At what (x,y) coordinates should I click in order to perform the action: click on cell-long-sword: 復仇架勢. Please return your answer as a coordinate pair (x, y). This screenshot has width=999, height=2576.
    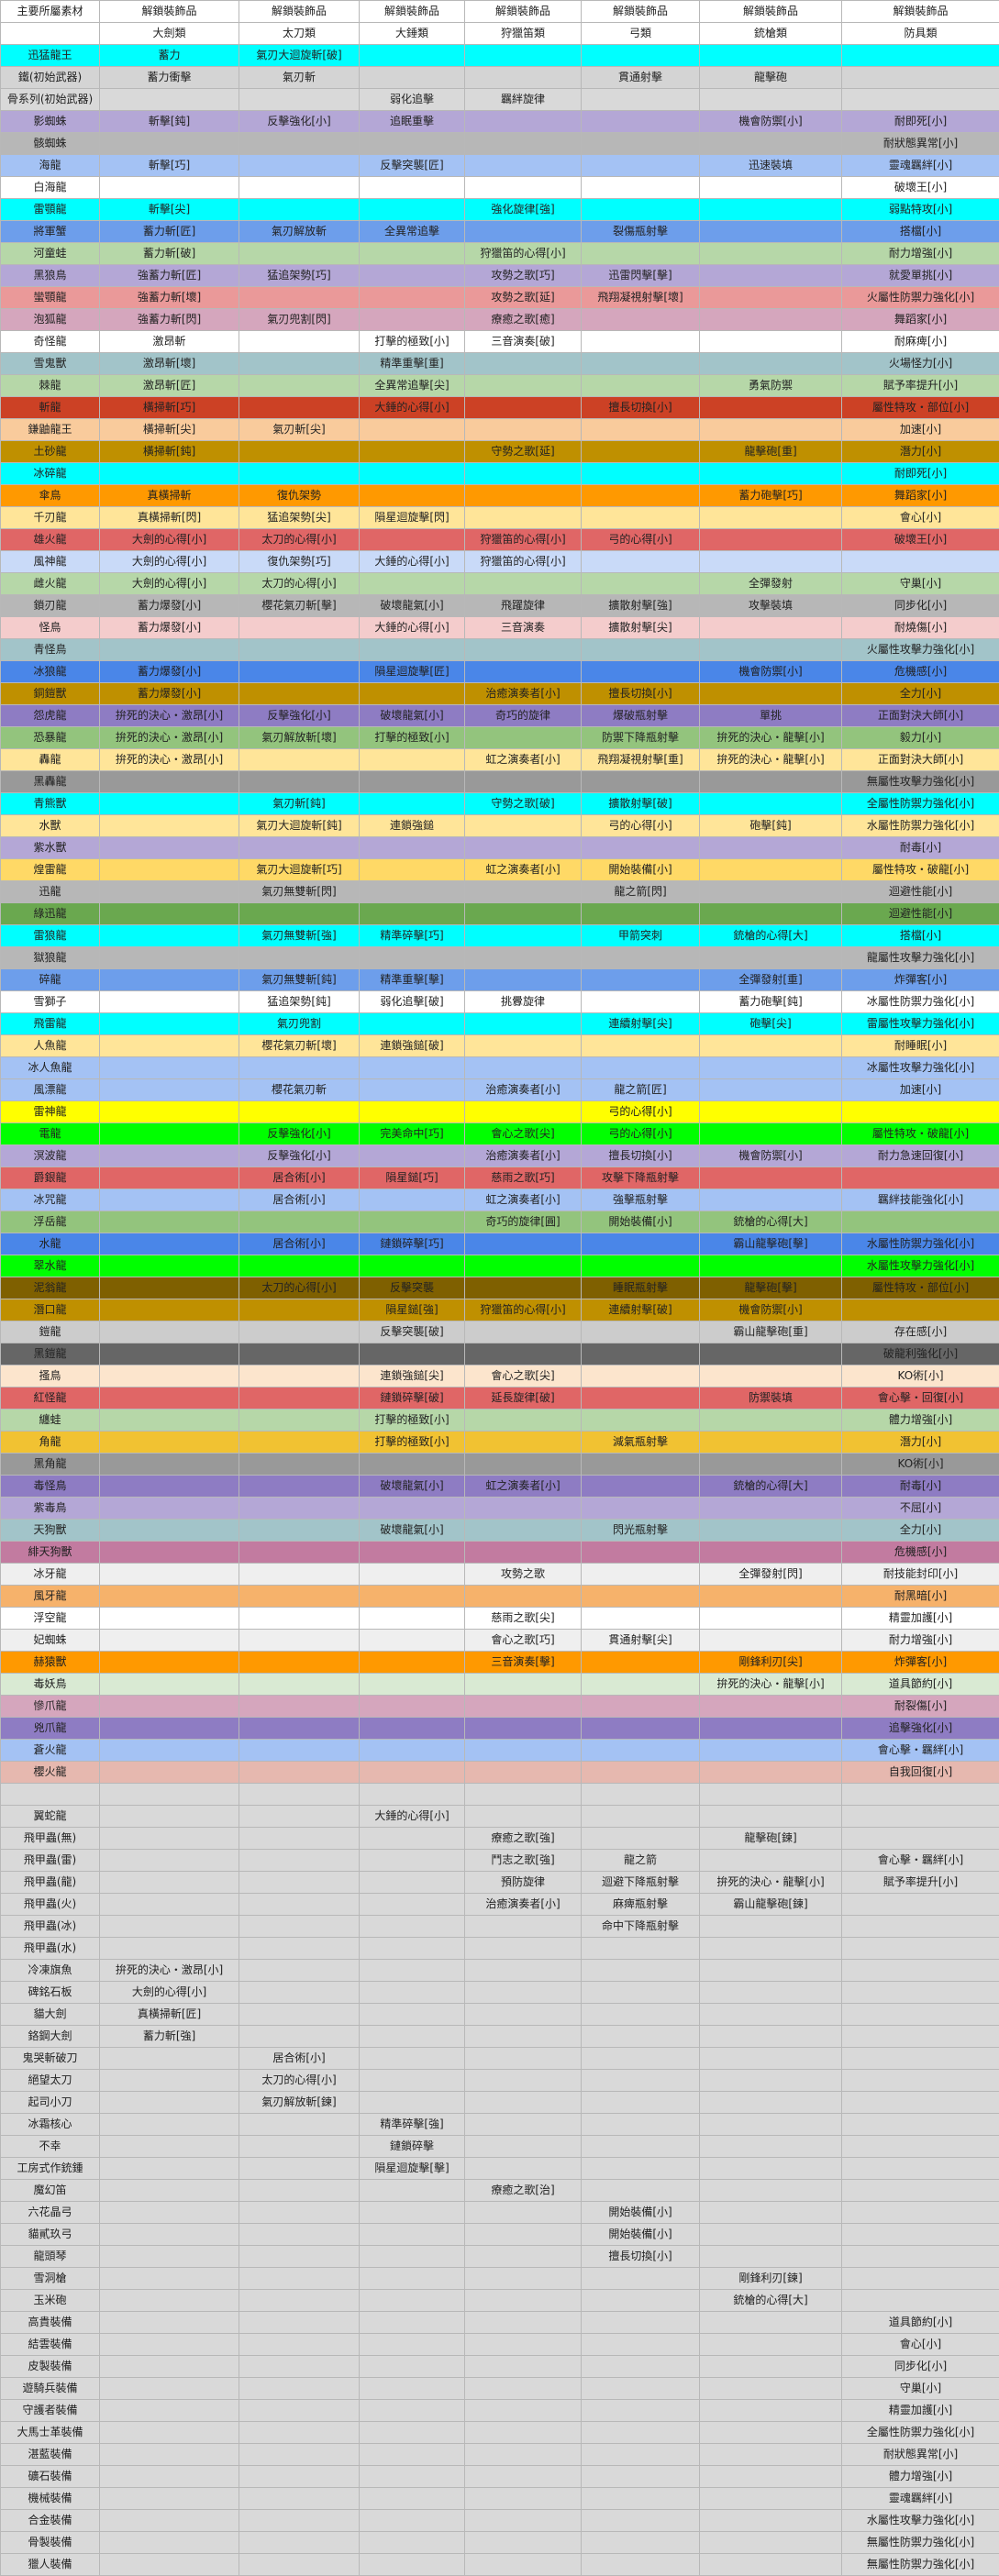
    Looking at the image, I should click on (299, 496).